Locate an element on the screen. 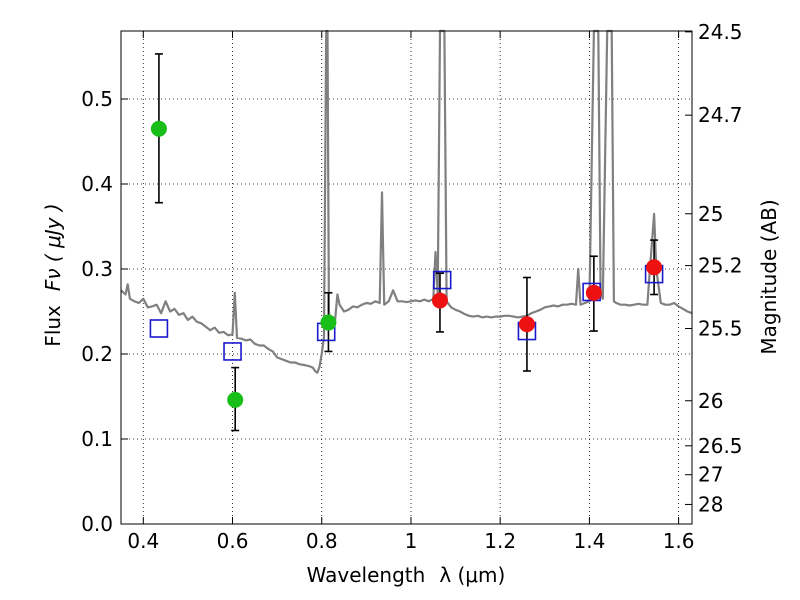 This screenshot has width=800, height=600. y2-axis-title-text: Magnitude (AB) is located at coordinates (769, 276).